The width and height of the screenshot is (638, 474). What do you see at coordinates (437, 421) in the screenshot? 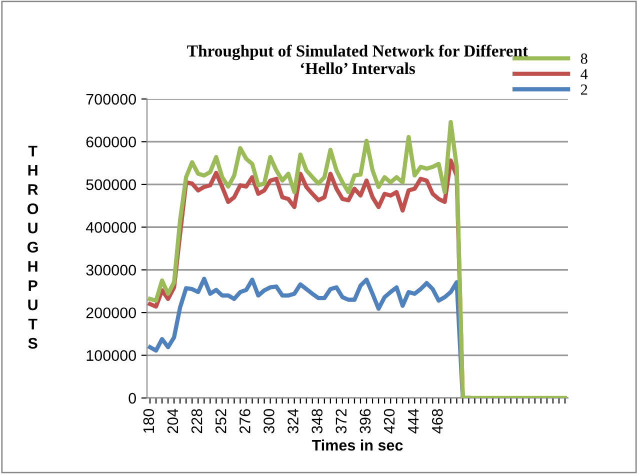
I see `x-tick-label: 468` at bounding box center [437, 421].